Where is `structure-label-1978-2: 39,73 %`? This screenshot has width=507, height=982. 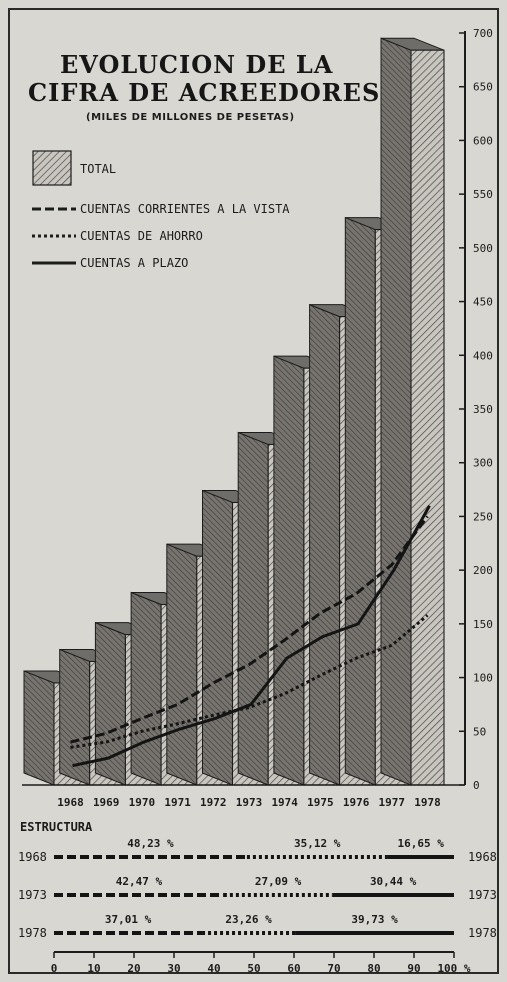 structure-label-1978-2: 39,73 % is located at coordinates (374, 919).